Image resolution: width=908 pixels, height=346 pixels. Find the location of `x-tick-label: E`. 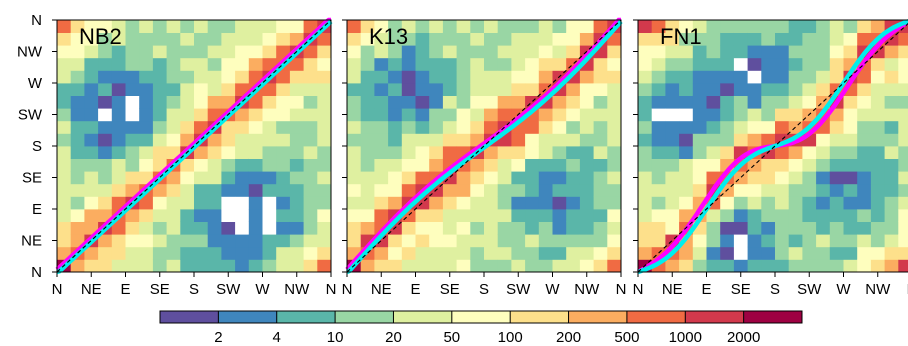

x-tick-label: E is located at coordinates (706, 289).